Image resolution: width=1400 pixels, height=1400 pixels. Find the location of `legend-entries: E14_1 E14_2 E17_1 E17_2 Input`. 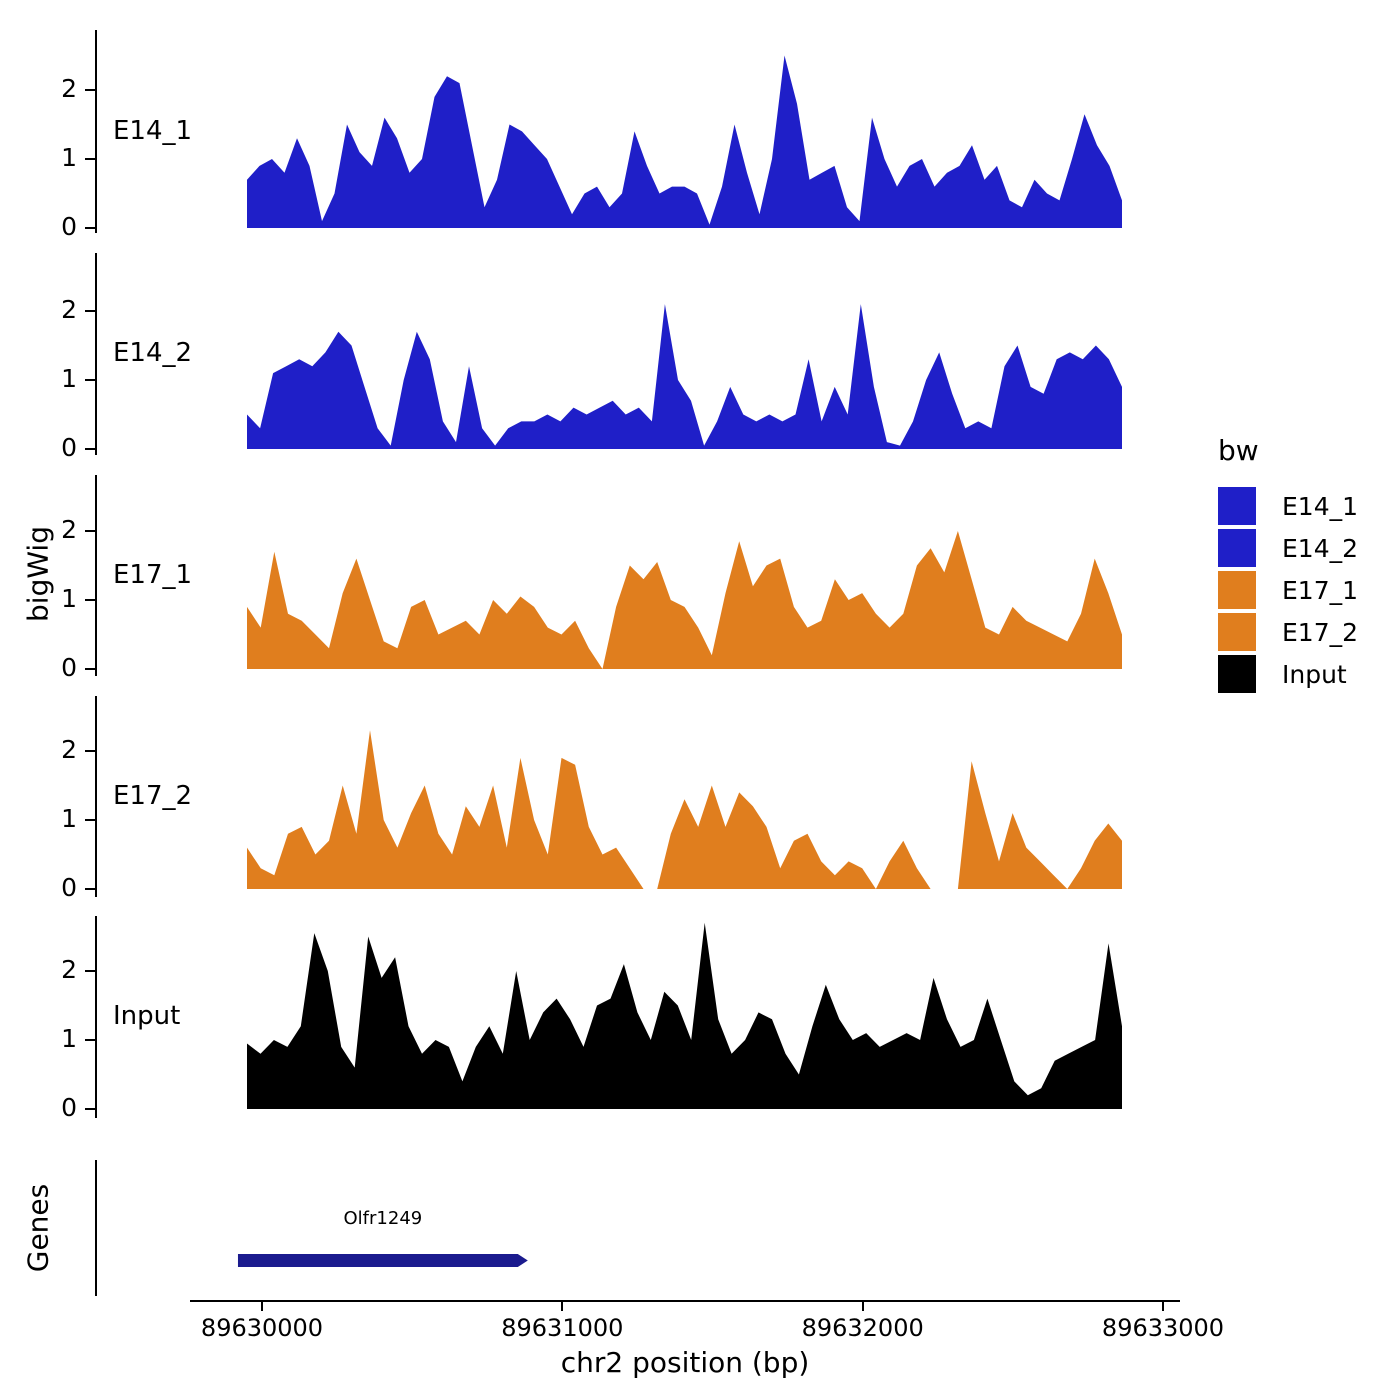

legend-entries: E14_1 E14_2 E17_1 E17_2 Input is located at coordinates (1288, 590).